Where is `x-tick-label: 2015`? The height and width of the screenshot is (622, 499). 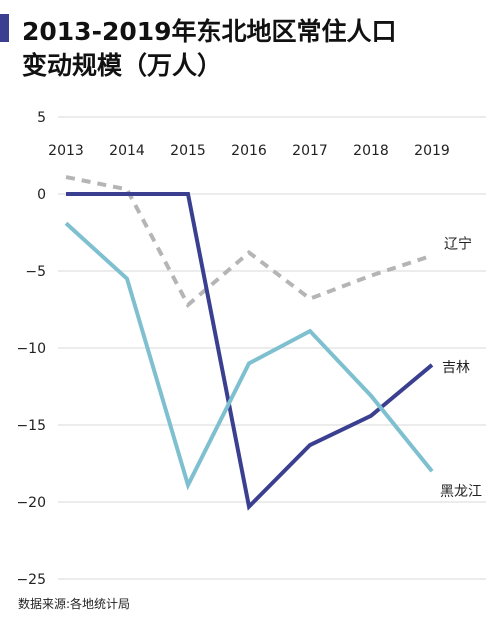
x-tick-label: 2015 is located at coordinates (188, 151).